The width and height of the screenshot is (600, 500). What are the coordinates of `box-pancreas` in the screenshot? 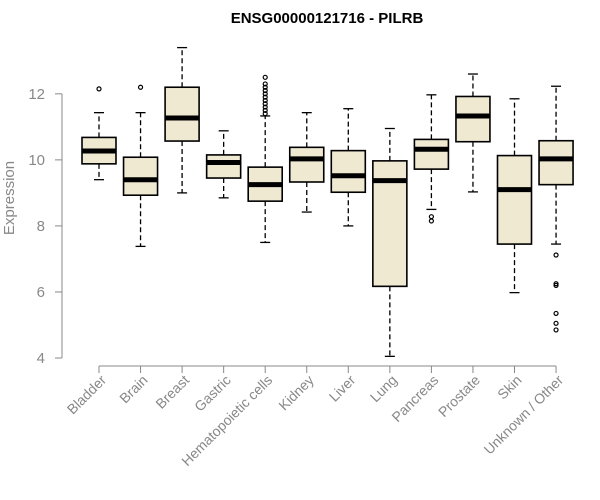 It's located at (431, 159).